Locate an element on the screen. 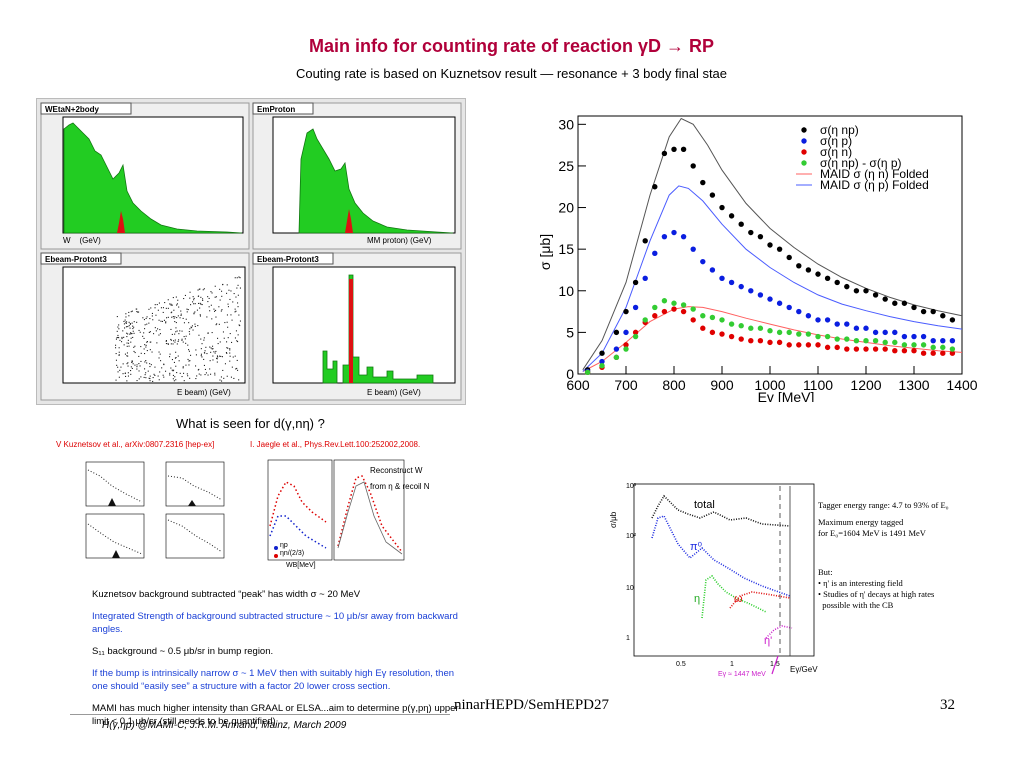  chart-xtick-1400: 1400 is located at coordinates (961, 385).